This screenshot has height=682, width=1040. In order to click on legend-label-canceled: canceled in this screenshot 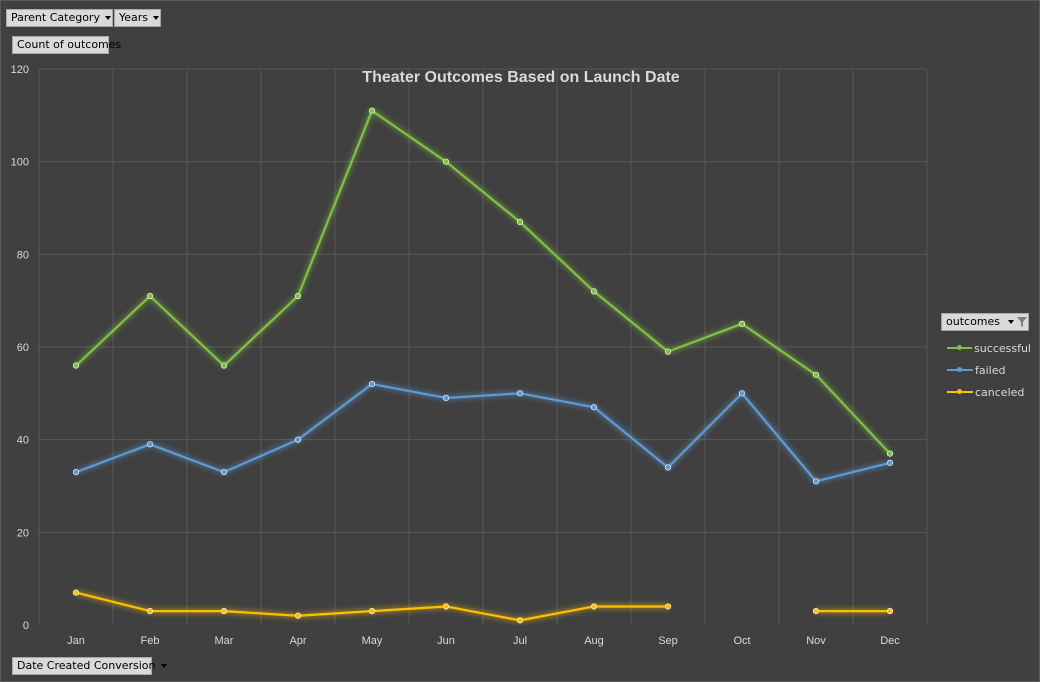, I will do `click(1000, 392)`.